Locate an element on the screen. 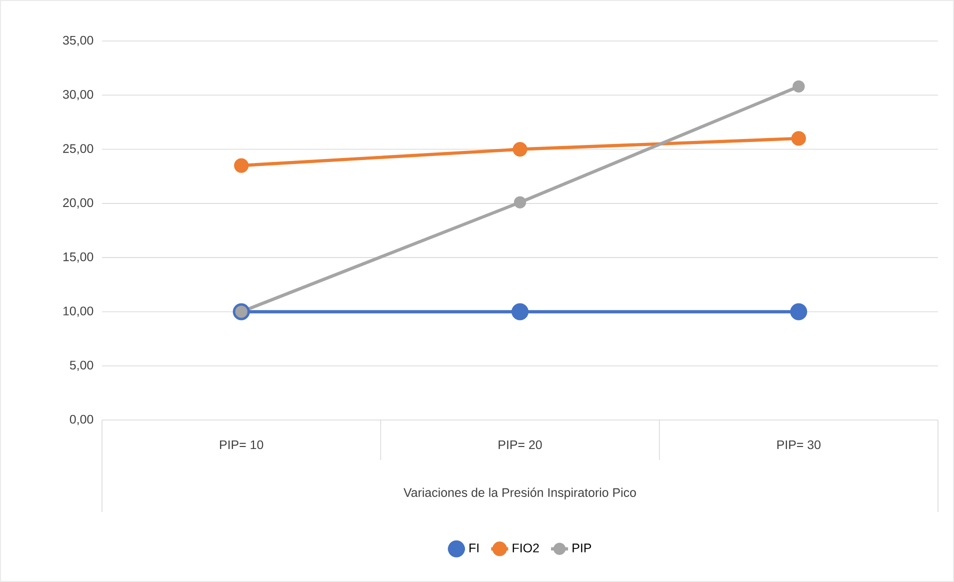  y-tick-label: 5,00 is located at coordinates (82, 365).